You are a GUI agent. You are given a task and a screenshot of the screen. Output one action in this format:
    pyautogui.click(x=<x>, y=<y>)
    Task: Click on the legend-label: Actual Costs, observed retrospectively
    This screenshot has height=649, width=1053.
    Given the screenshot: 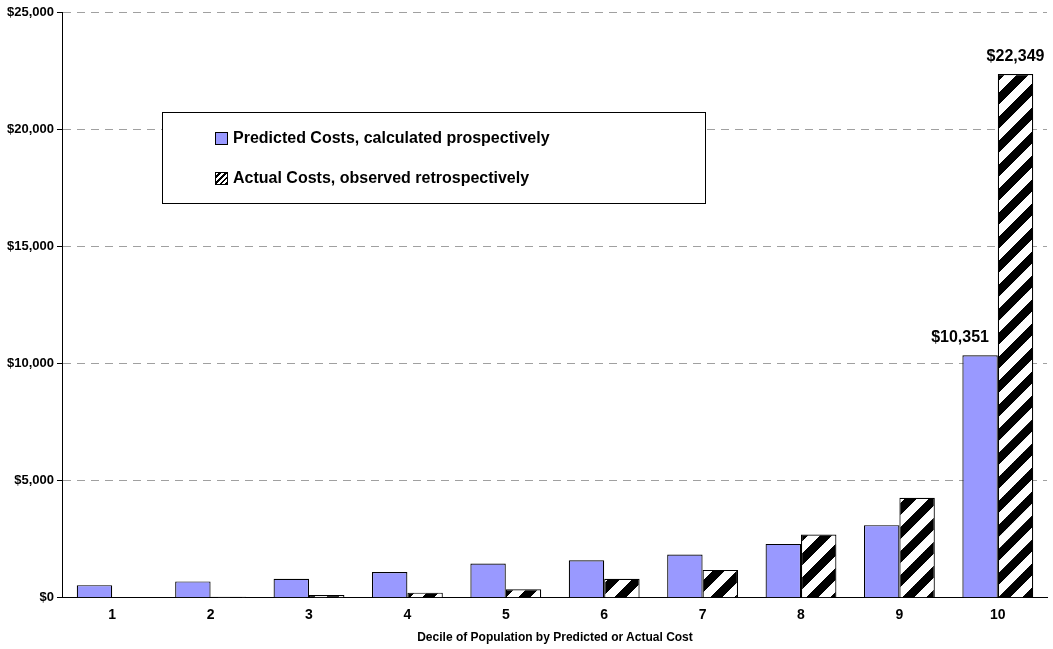 What is the action you would take?
    pyautogui.click(x=381, y=178)
    